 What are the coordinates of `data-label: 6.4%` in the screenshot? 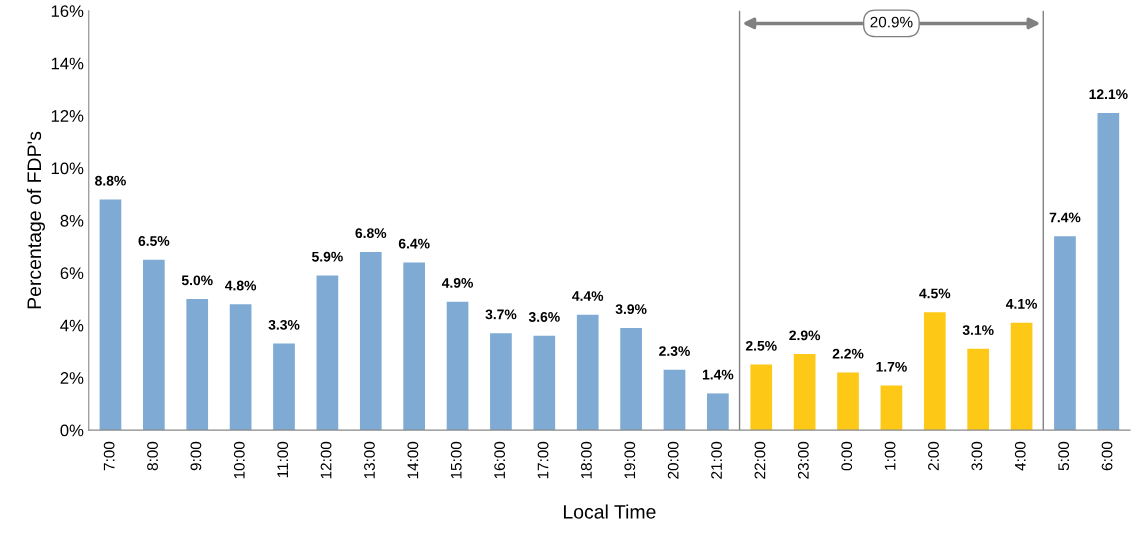 It's located at (414, 243).